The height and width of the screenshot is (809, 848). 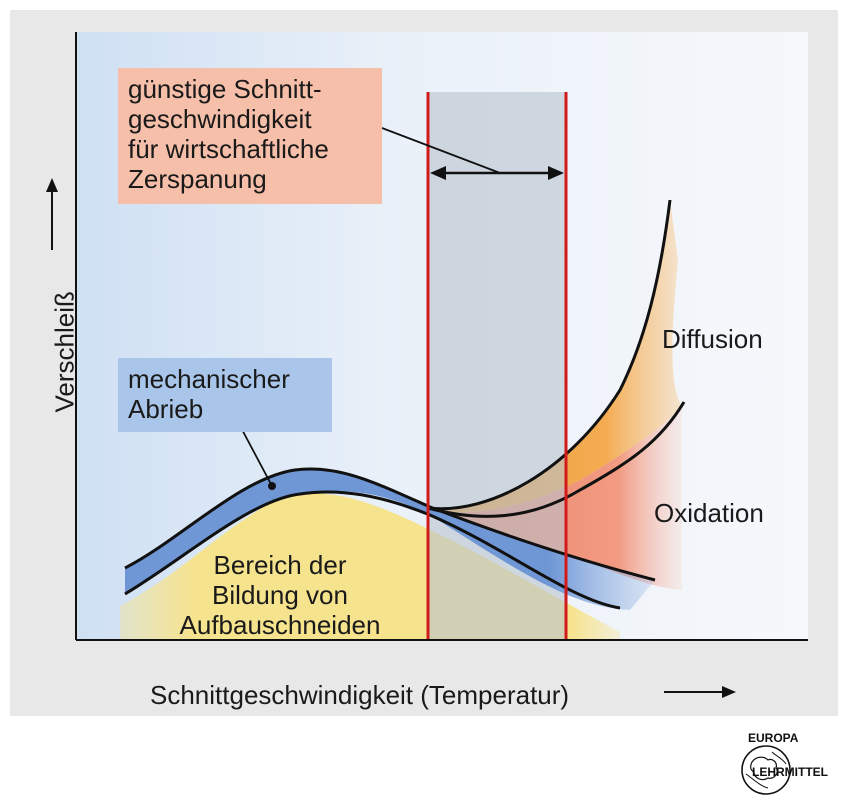 I want to click on diffusion-label: Diffusion, so click(x=712, y=339).